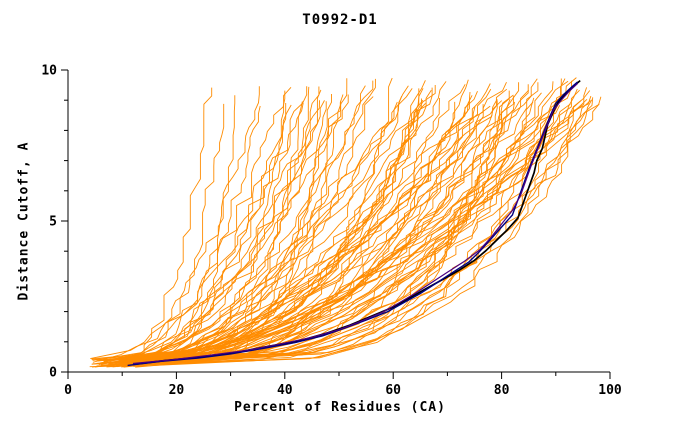 The width and height of the screenshot is (680, 440). Describe the element at coordinates (53, 222) in the screenshot. I see `tick-label: 5` at that location.